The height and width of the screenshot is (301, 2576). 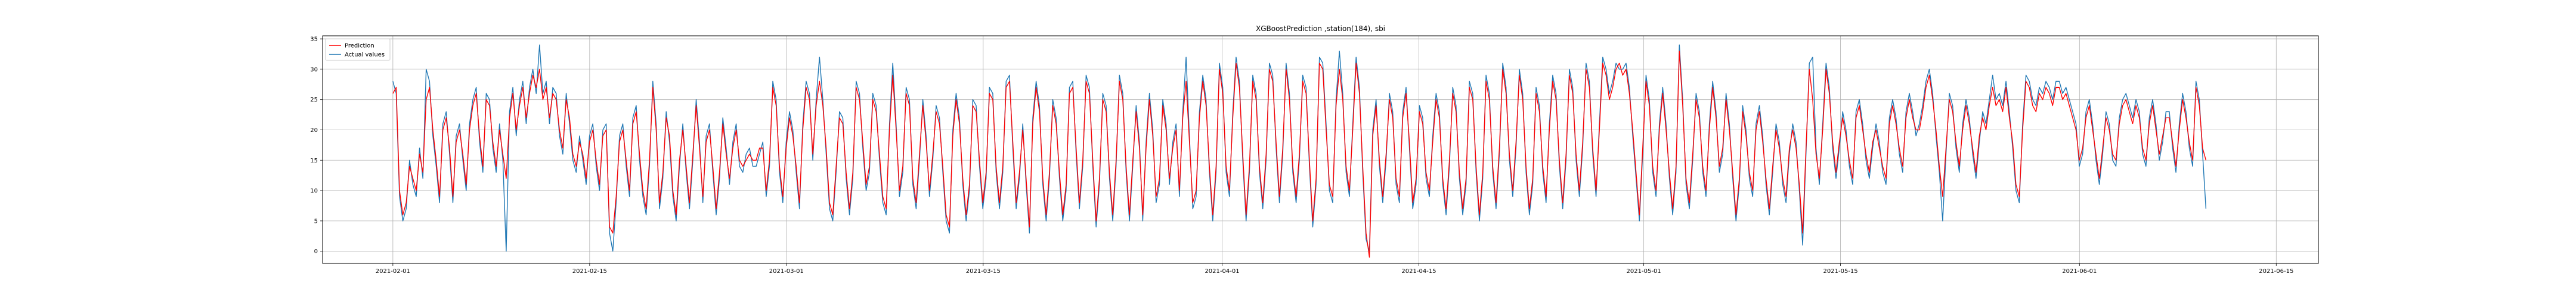 What do you see at coordinates (2276, 271) in the screenshot?
I see `x-tick-label: 2021-06-15` at bounding box center [2276, 271].